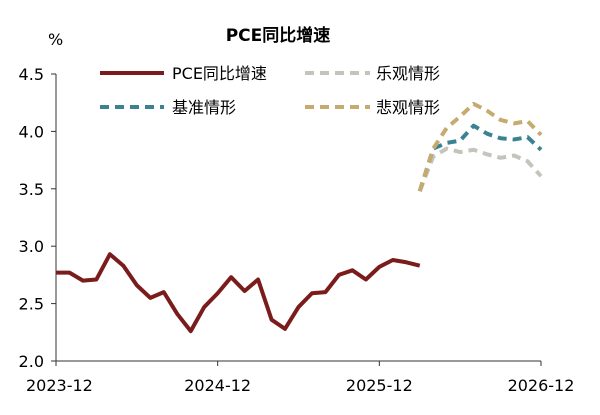  I want to click on y-axis-ticks: 2.0 2.5 3.0 3.5 4.0 4.5, so click(37, 218).